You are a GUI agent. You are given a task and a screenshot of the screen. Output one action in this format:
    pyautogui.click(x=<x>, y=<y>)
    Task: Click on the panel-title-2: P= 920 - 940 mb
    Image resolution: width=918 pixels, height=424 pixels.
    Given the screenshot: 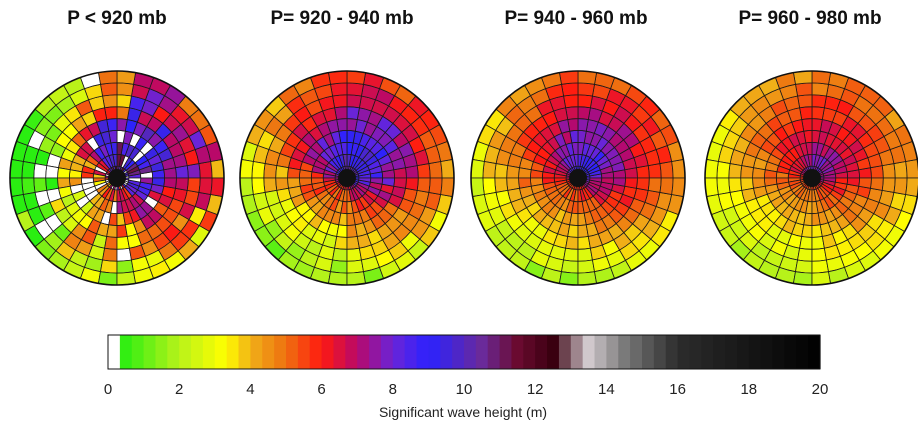 What is the action you would take?
    pyautogui.click(x=342, y=18)
    